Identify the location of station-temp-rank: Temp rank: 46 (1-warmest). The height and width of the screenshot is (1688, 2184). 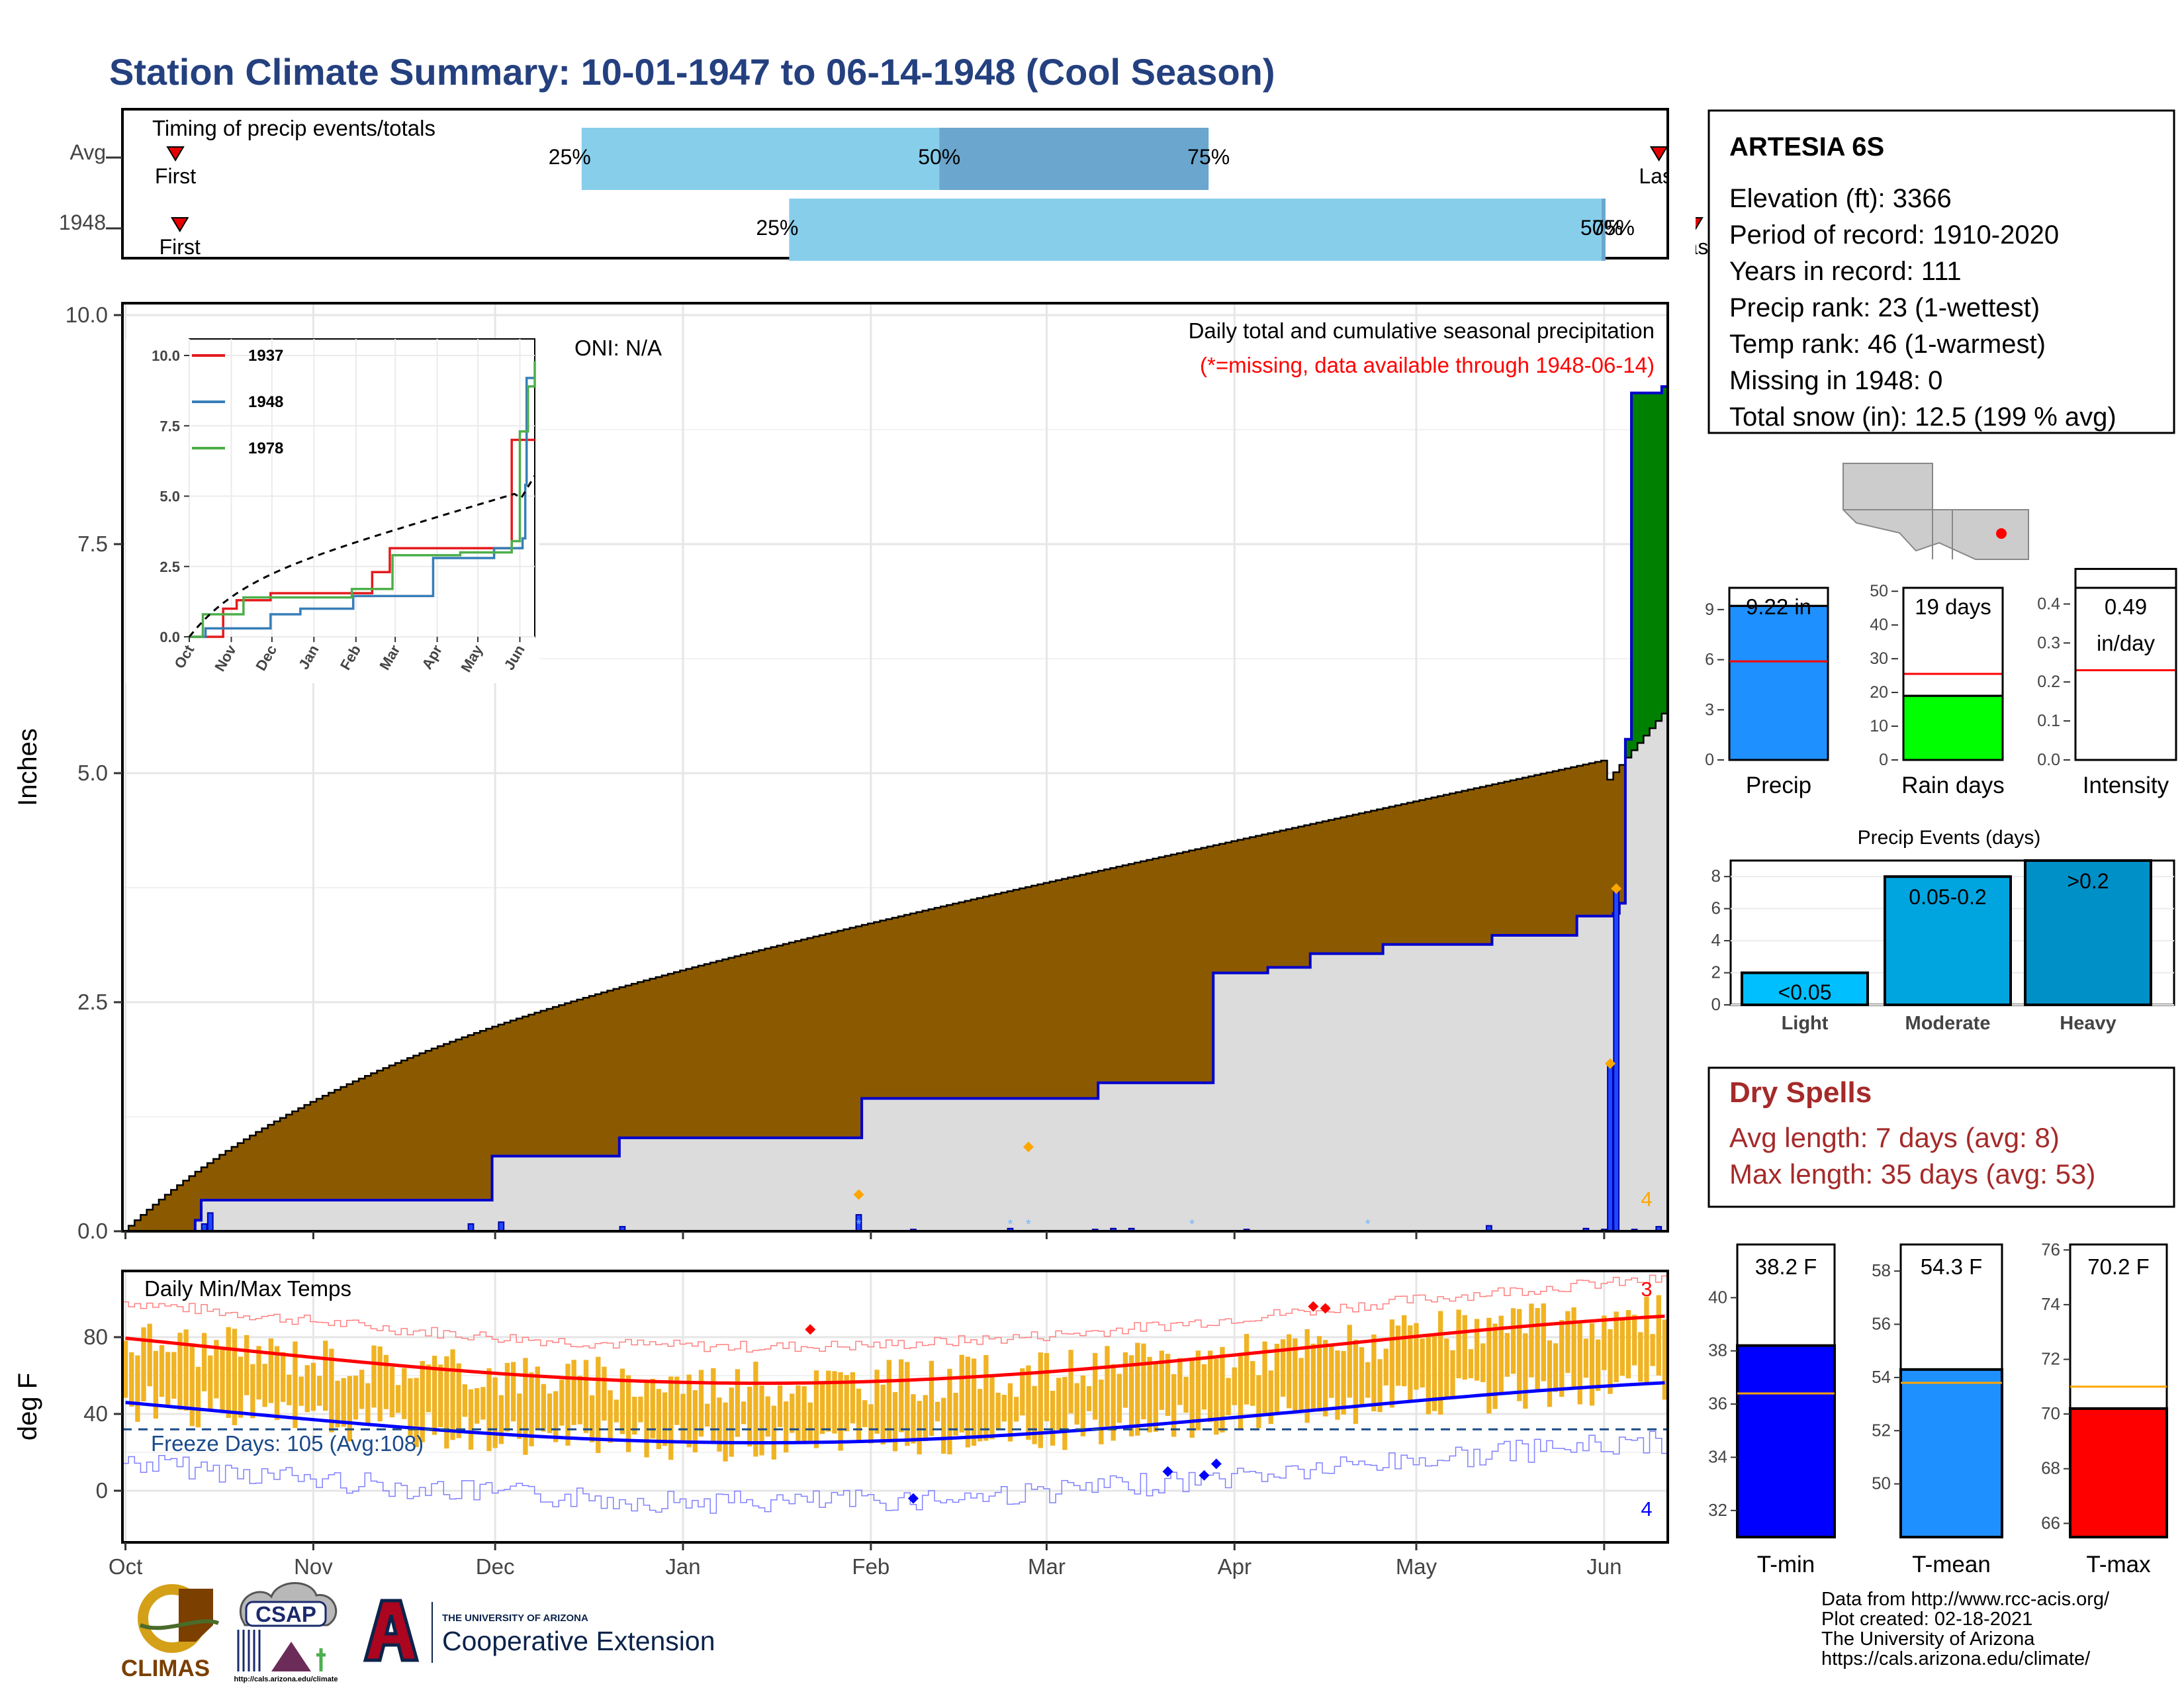
(1888, 344).